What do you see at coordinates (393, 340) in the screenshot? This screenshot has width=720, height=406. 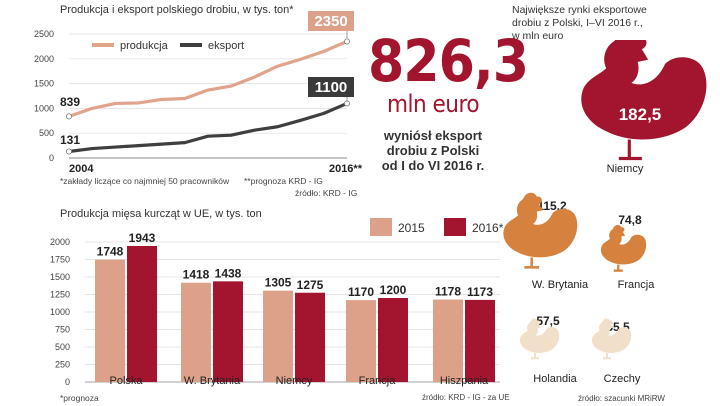 I see `bar-2016-francja` at bounding box center [393, 340].